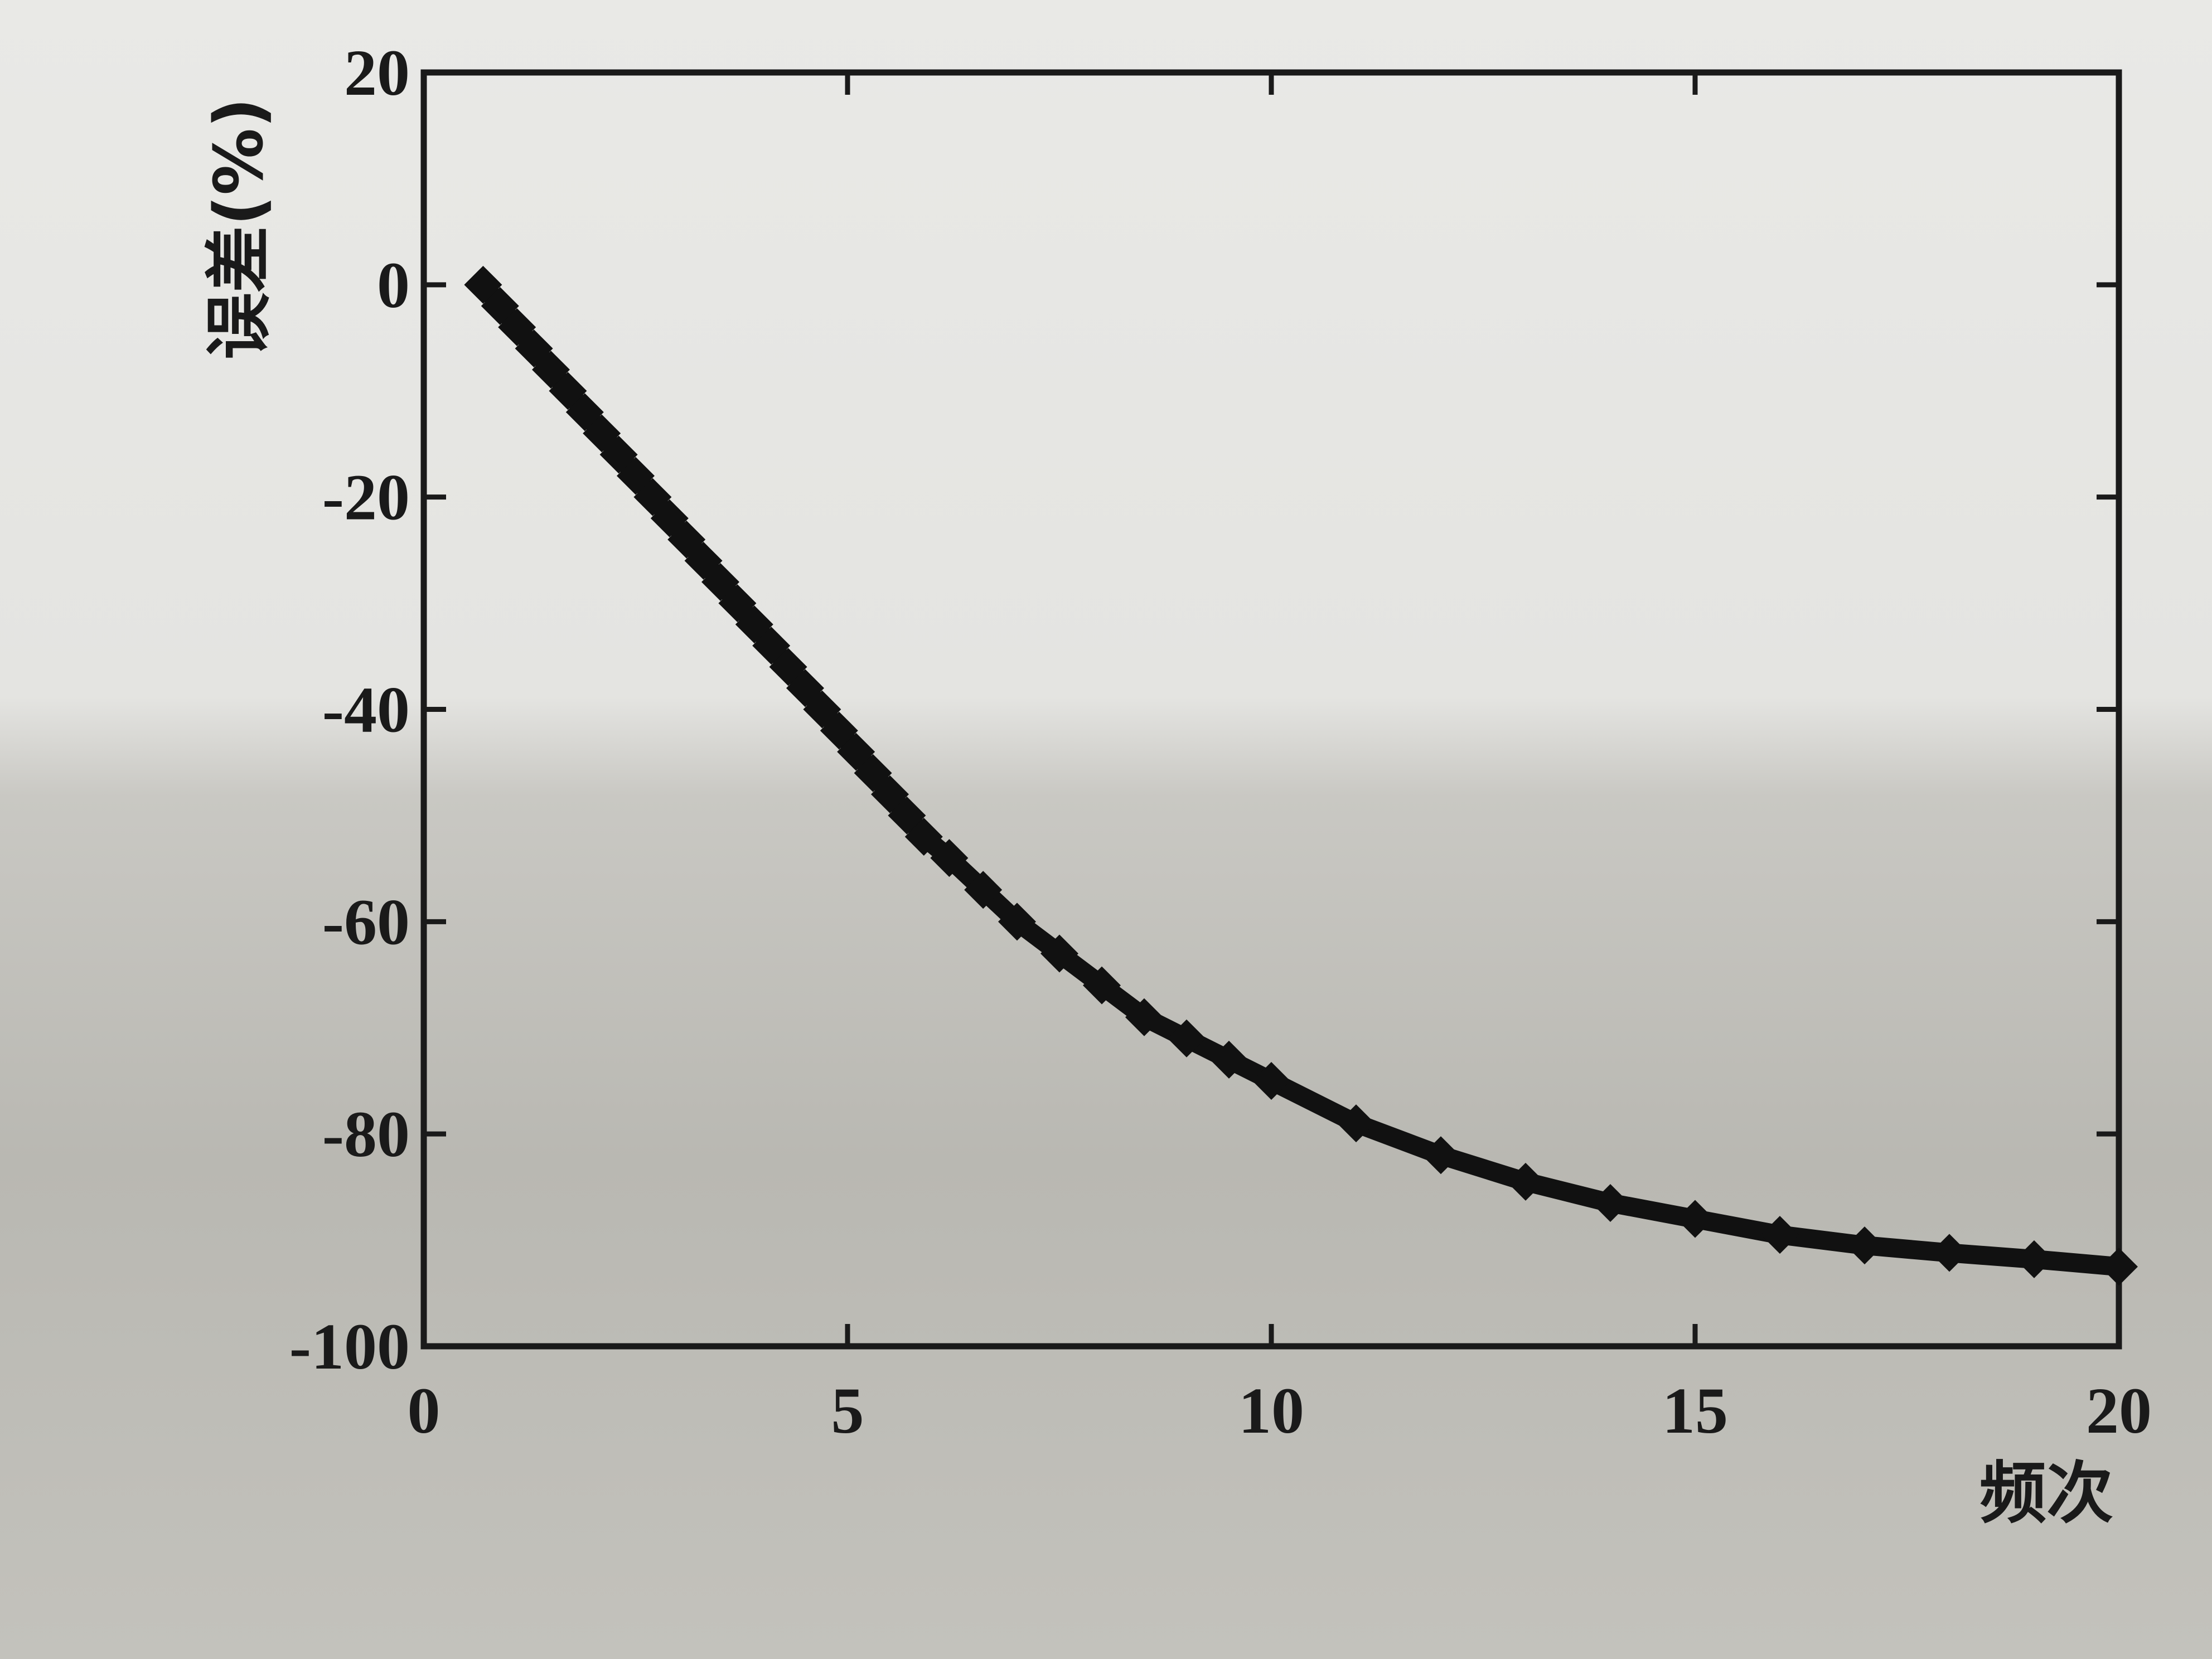 The image size is (2212, 1659). Describe the element at coordinates (239, 229) in the screenshot. I see `y-axis-label: 误差(%)` at that location.